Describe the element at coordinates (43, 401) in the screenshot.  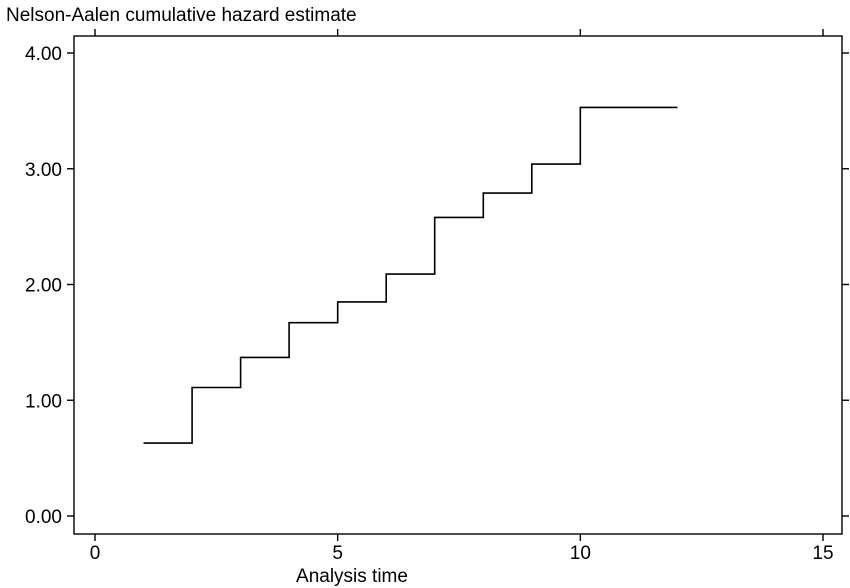
I see `y-tick-label: 1.00` at that location.